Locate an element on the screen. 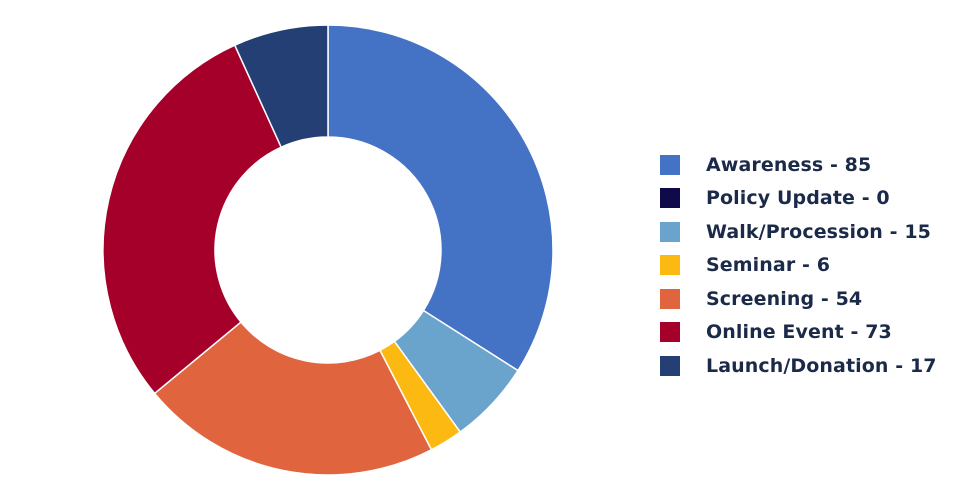 Image resolution: width=960 pixels, height=500 pixels. legend-item-seminar: Seminar - 6 is located at coordinates (798, 266).